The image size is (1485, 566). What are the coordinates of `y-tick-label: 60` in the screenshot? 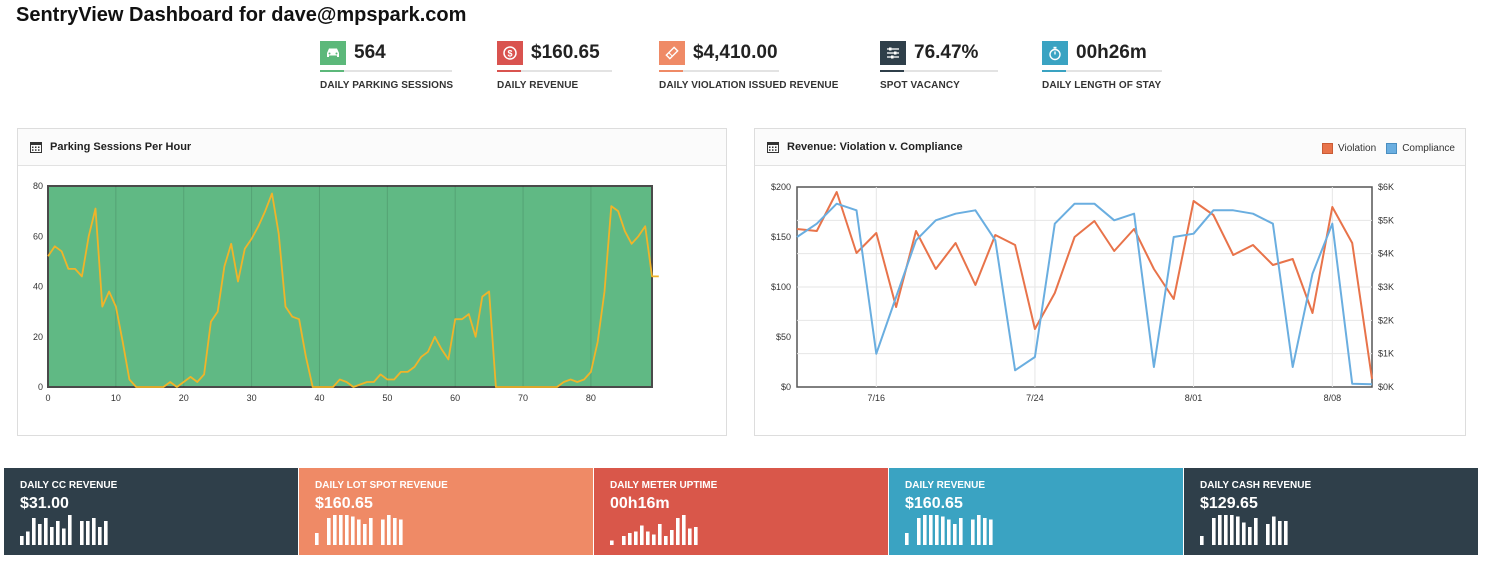 It's located at (38, 236).